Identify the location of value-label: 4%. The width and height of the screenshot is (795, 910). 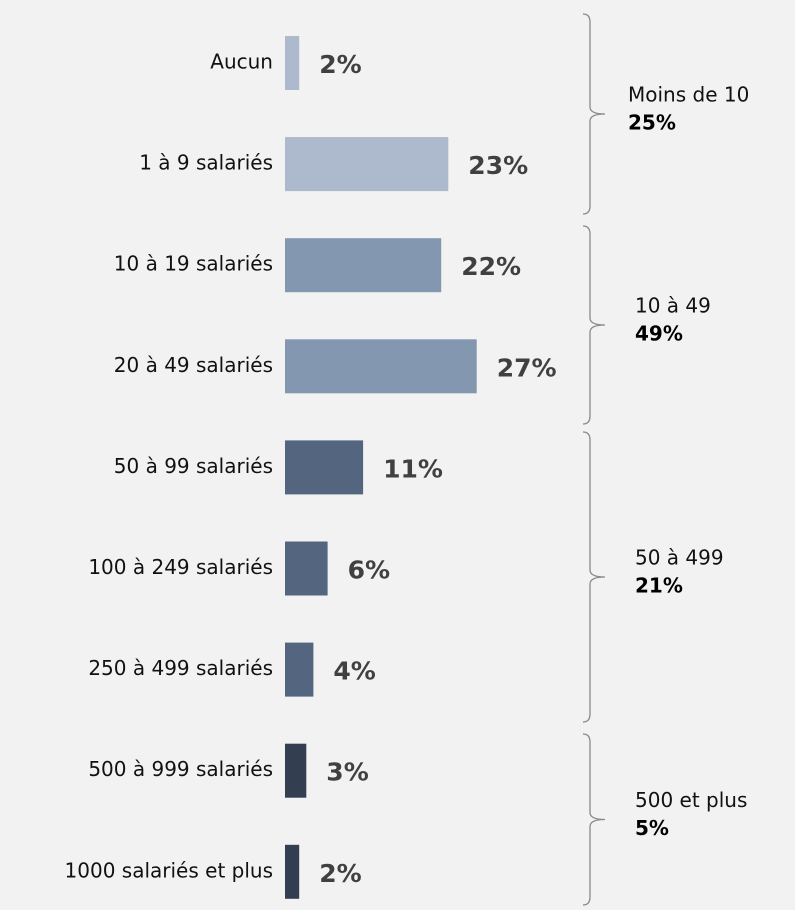
(354, 671).